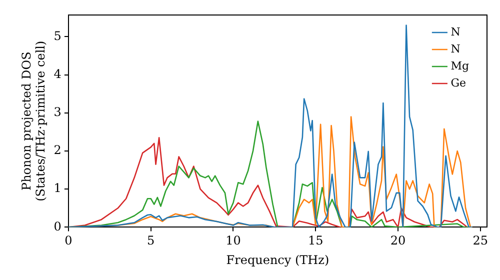 This screenshot has height=280, width=500. Describe the element at coordinates (480, 241) in the screenshot. I see `x-tick-label: 25` at that location.